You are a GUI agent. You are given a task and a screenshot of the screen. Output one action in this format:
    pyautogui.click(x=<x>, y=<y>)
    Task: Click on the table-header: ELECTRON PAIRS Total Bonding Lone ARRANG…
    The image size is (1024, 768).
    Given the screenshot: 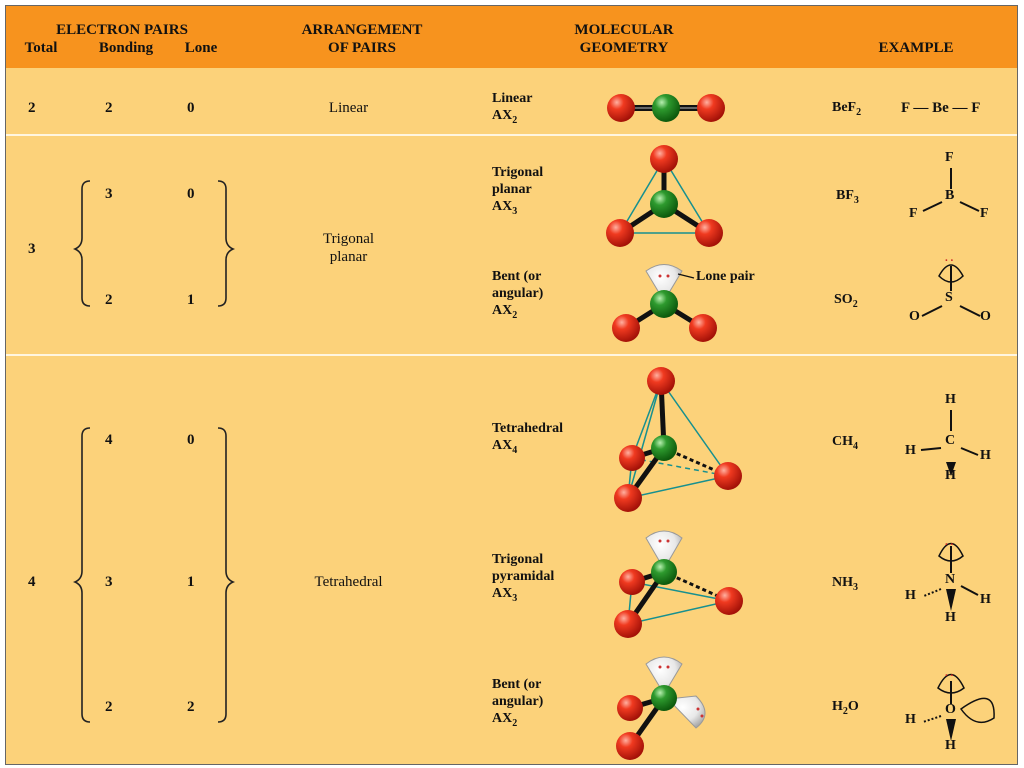 What is the action you would take?
    pyautogui.click(x=511, y=37)
    